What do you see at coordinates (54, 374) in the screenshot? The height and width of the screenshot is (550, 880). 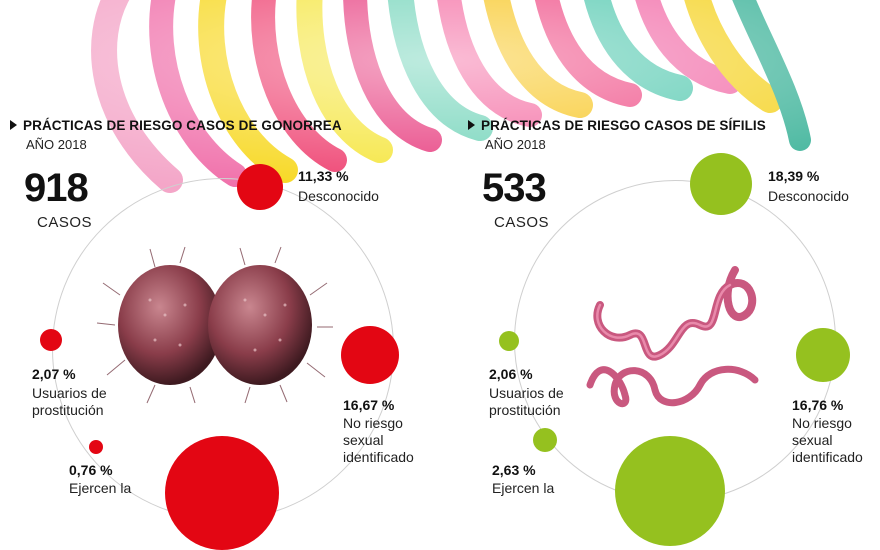 I see `gonorrea-pct-prostitucion: 2,07 %` at bounding box center [54, 374].